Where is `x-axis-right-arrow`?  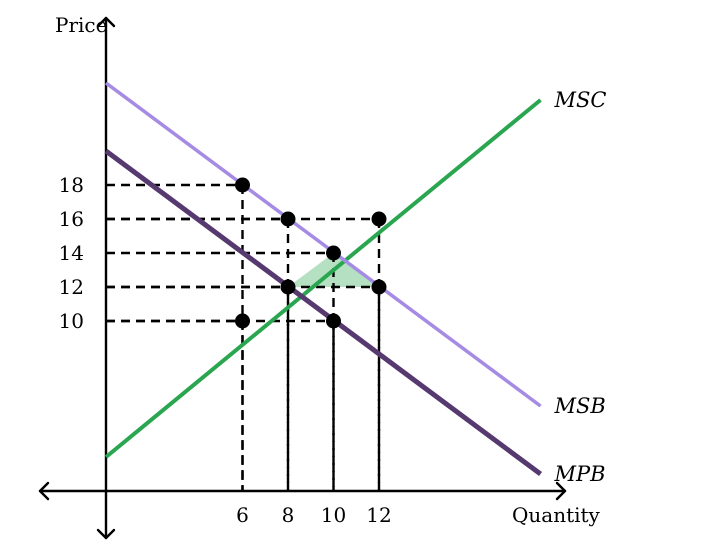 x-axis-right-arrow is located at coordinates (561, 491).